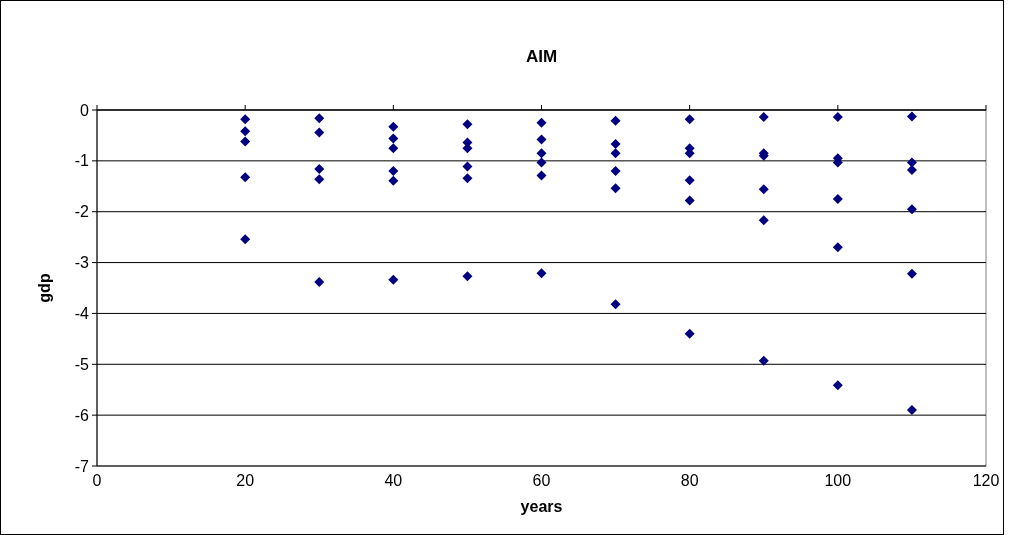  I want to click on y-axis-title: gdp, so click(44, 288).